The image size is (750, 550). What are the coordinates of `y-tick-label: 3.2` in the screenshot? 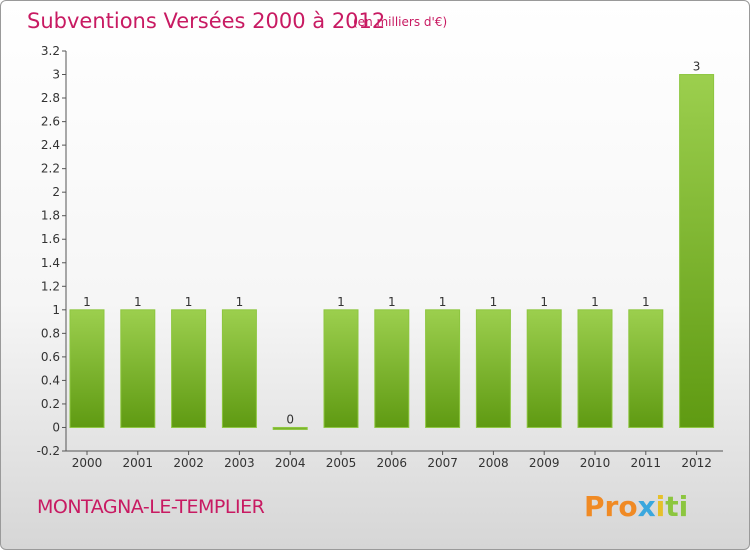 It's located at (50, 51).